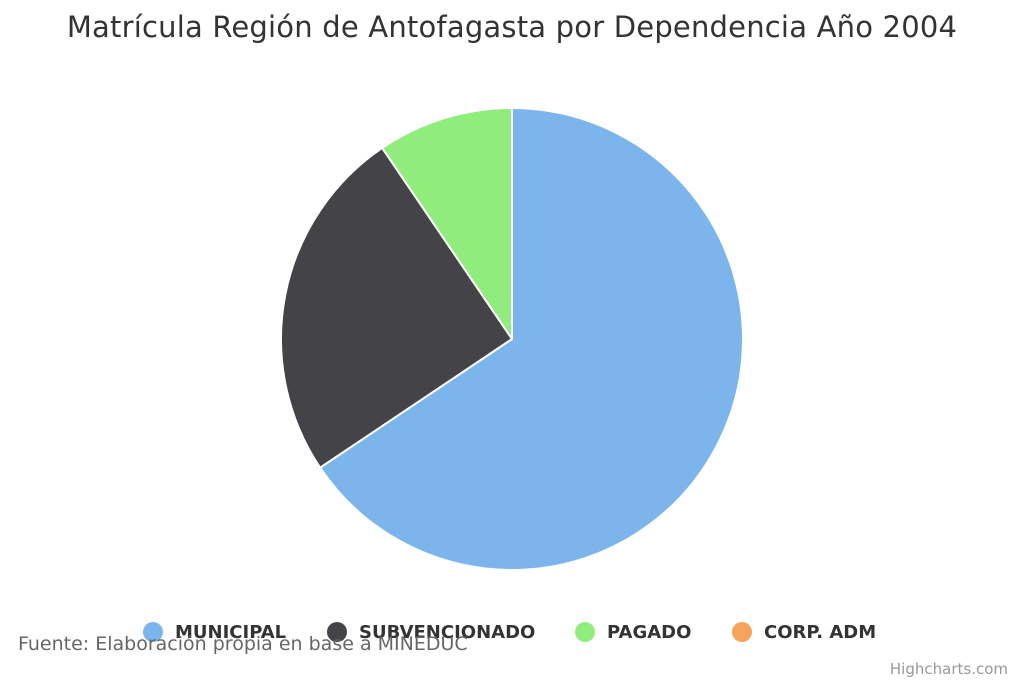 This screenshot has height=683, width=1024. I want to click on legend-item-corp-adm: CORP. ADM, so click(804, 632).